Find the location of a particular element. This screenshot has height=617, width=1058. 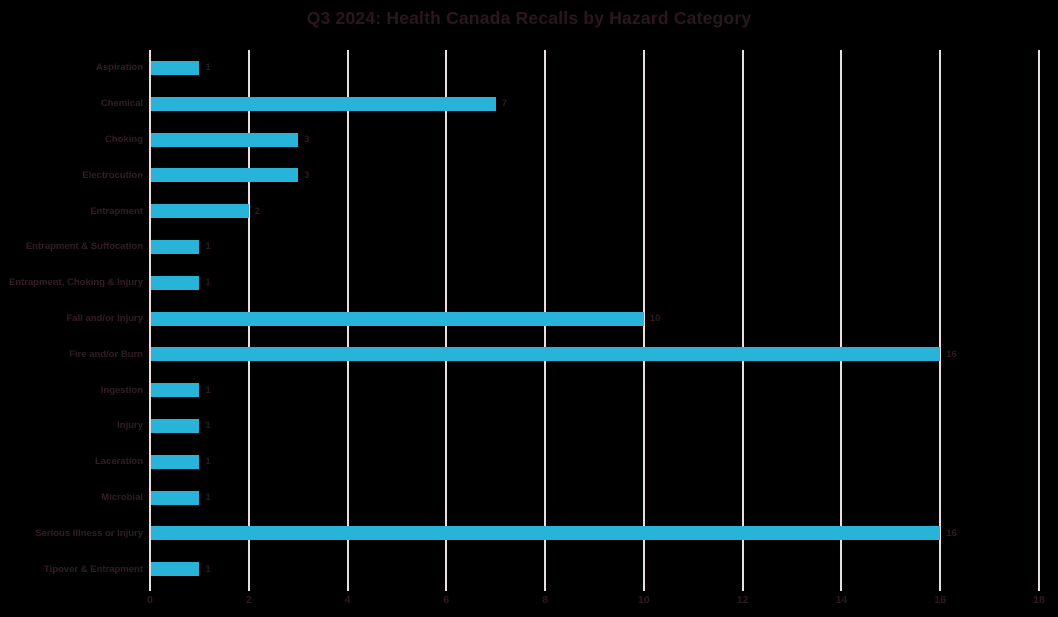

category-label: Tipover & Entrapment is located at coordinates (93, 569).